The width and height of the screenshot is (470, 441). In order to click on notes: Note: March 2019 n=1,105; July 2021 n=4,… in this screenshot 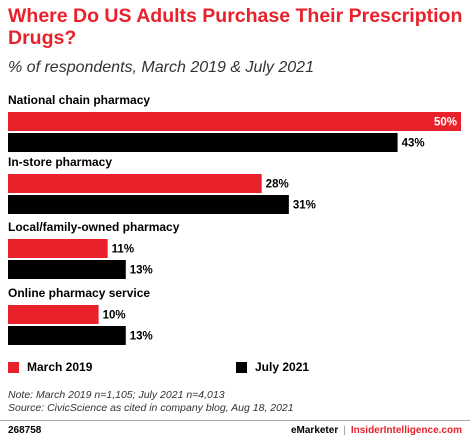, I will do `click(151, 402)`.